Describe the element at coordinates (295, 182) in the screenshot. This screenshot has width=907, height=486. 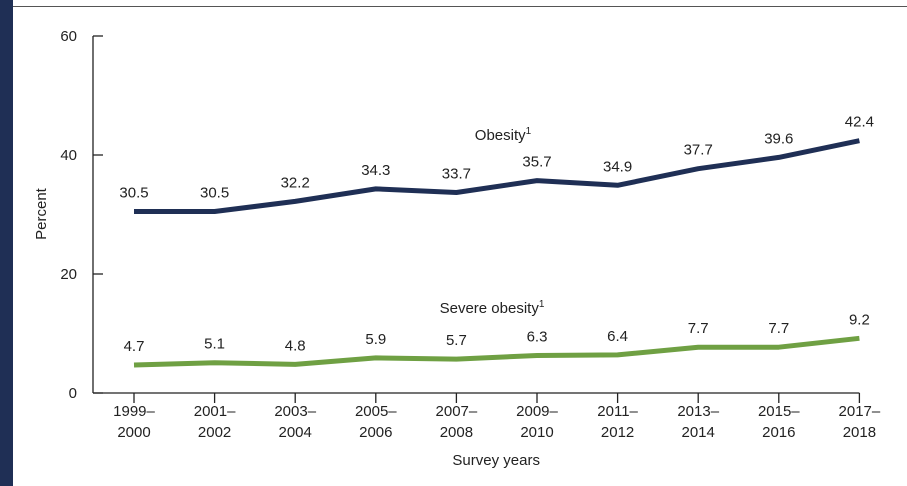
I see `data-label: 32.2` at that location.